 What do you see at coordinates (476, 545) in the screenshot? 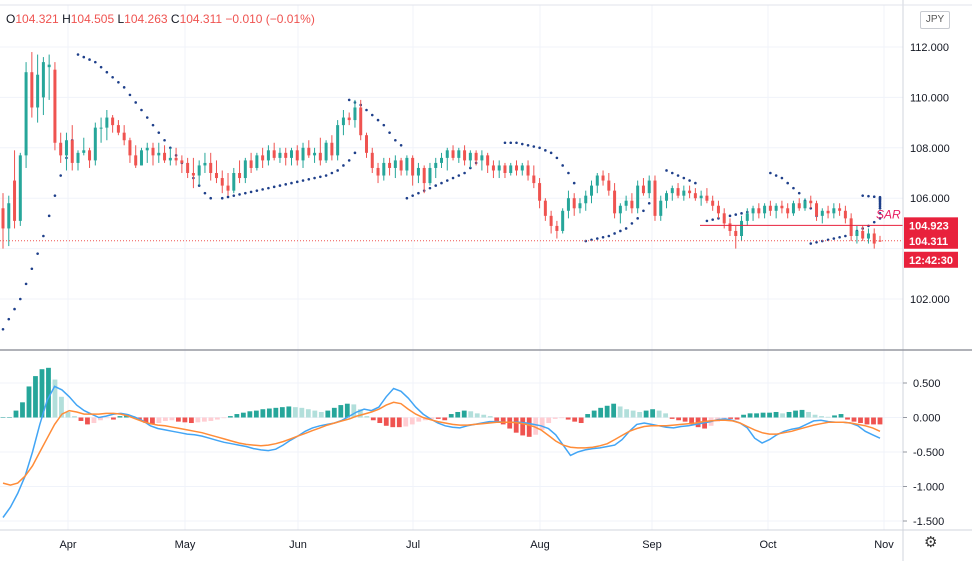
I see `time-axis-labels: Apr May Jun Jul Aug Sep Oct Nov` at bounding box center [476, 545].